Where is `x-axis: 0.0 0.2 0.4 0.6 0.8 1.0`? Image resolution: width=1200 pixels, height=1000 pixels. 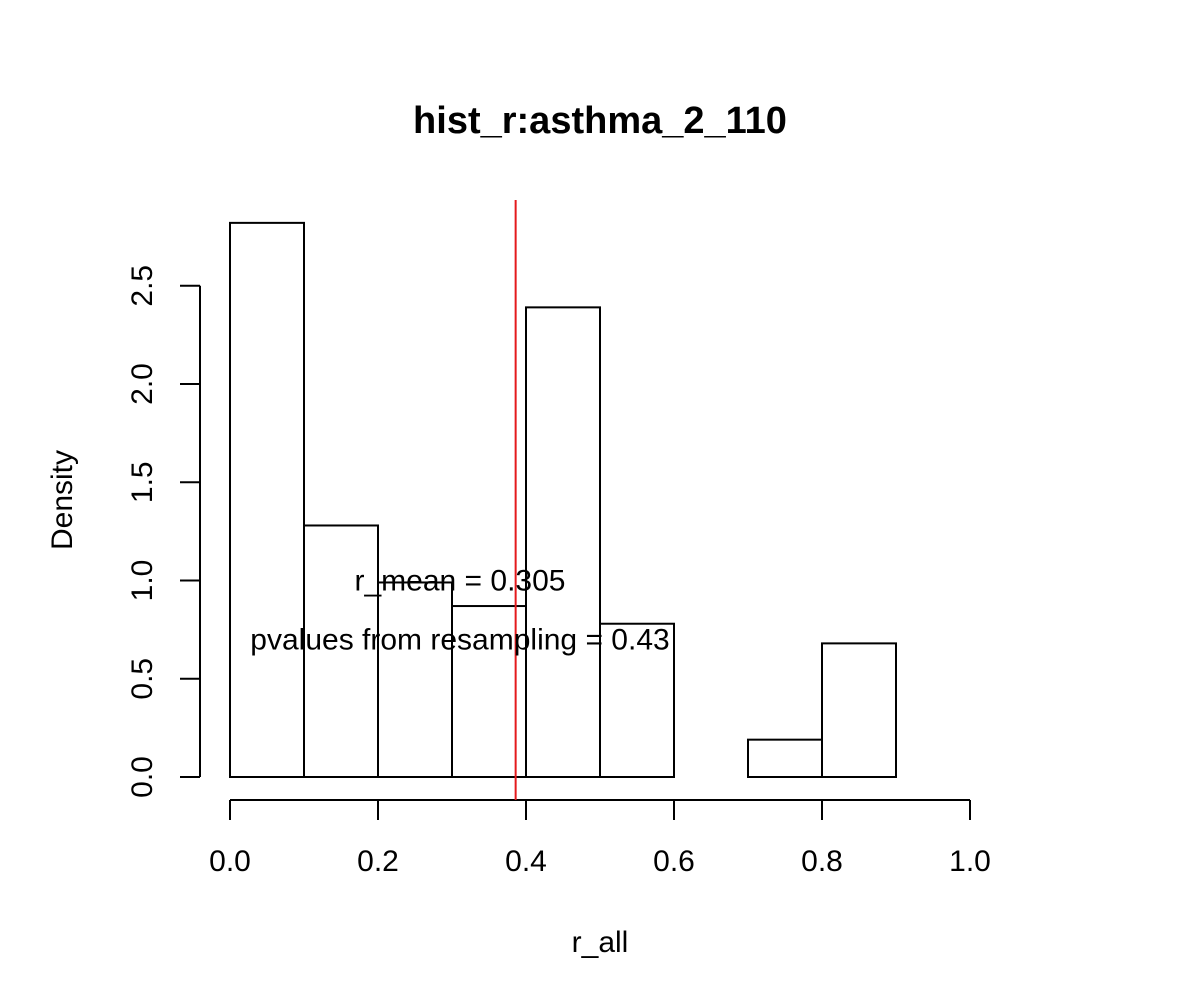 x-axis: 0.0 0.2 0.4 0.6 0.8 1.0 is located at coordinates (600, 838).